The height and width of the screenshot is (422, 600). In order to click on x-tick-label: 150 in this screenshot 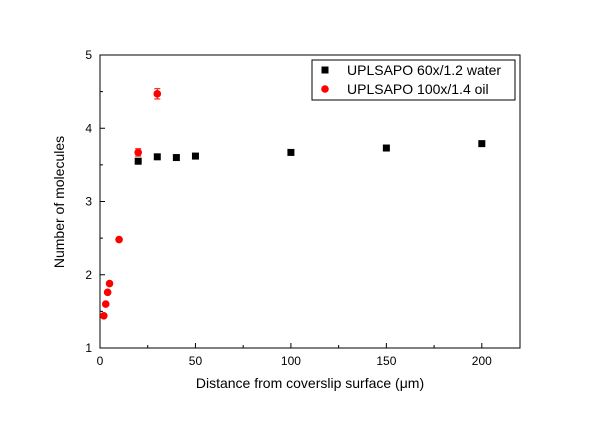, I will do `click(386, 361)`.